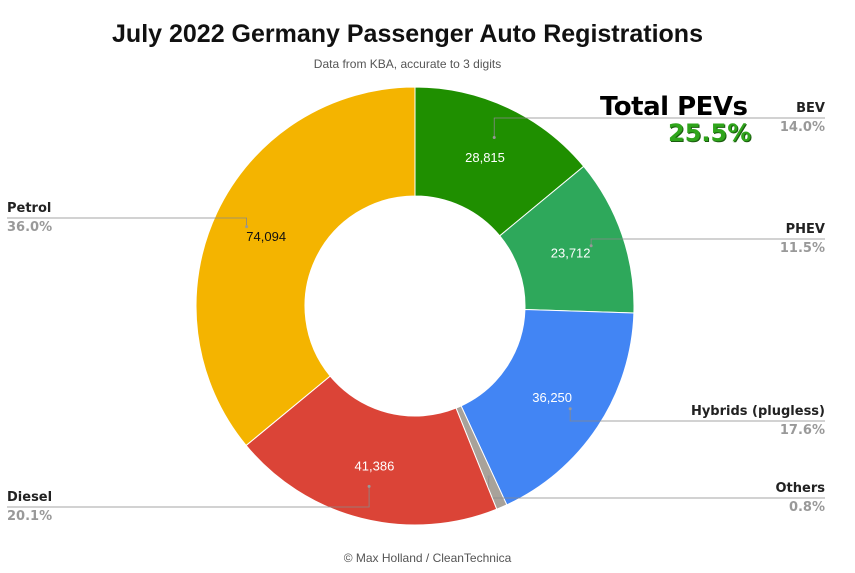 The image size is (855, 573). I want to click on slice-value-bev: 28,815, so click(485, 157).